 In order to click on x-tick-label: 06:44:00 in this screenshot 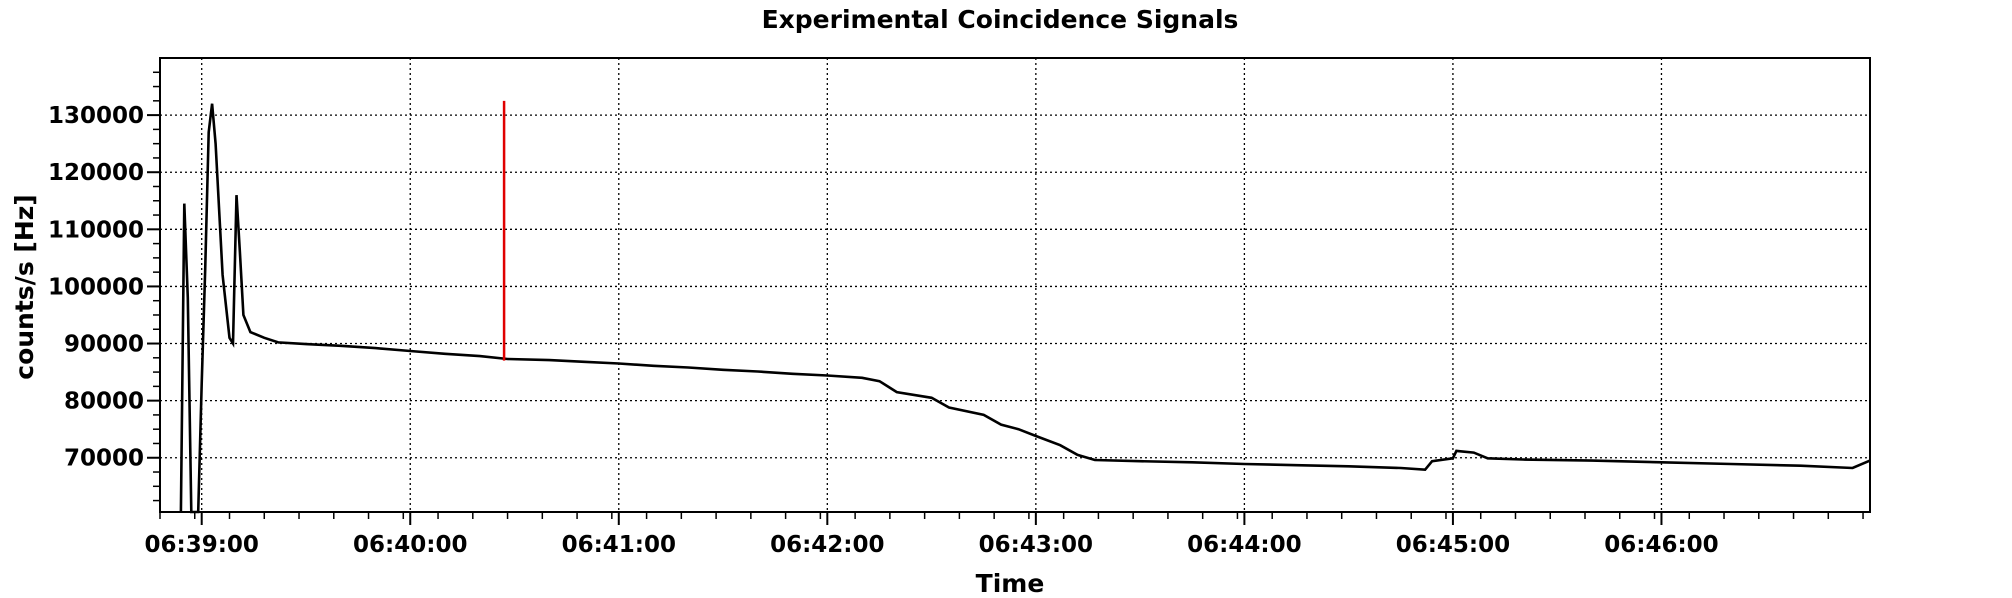, I will do `click(1244, 545)`.